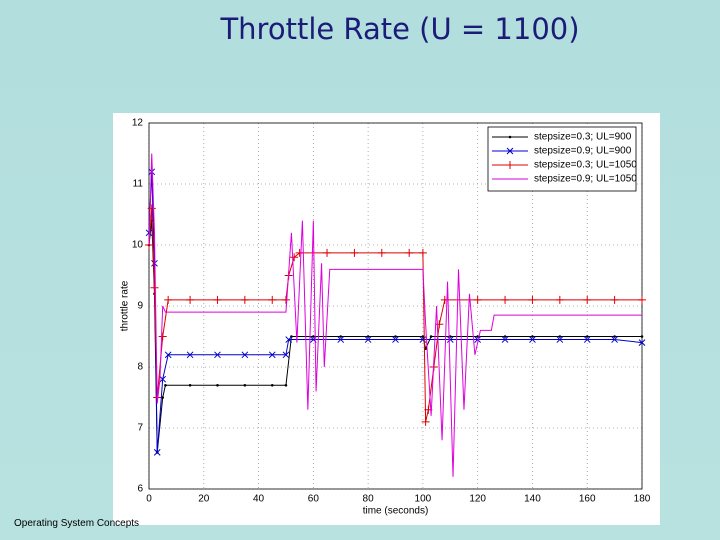  What do you see at coordinates (583, 151) in the screenshot?
I see `legend-label: stepsize=0.9; UL=900` at bounding box center [583, 151].